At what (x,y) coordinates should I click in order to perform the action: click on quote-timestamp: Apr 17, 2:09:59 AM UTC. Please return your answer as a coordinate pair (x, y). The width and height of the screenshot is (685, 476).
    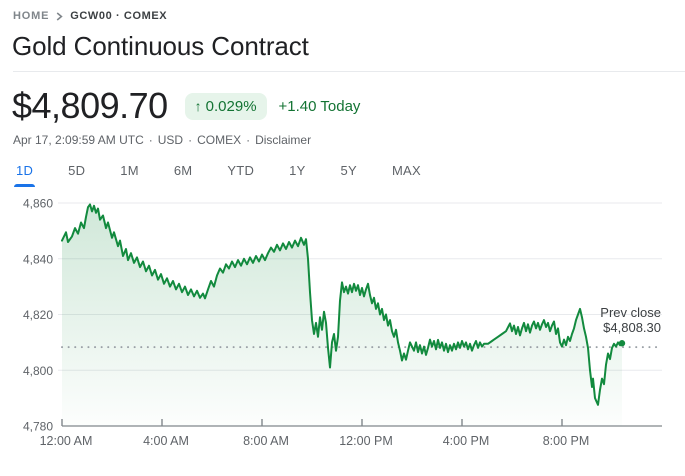
    Looking at the image, I should click on (78, 140).